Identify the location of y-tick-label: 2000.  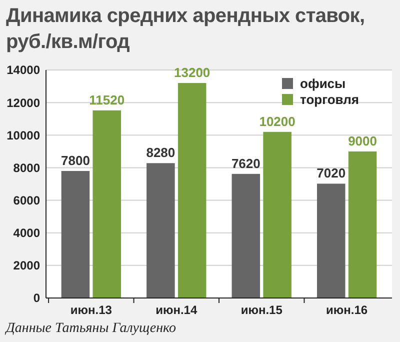
(26, 265).